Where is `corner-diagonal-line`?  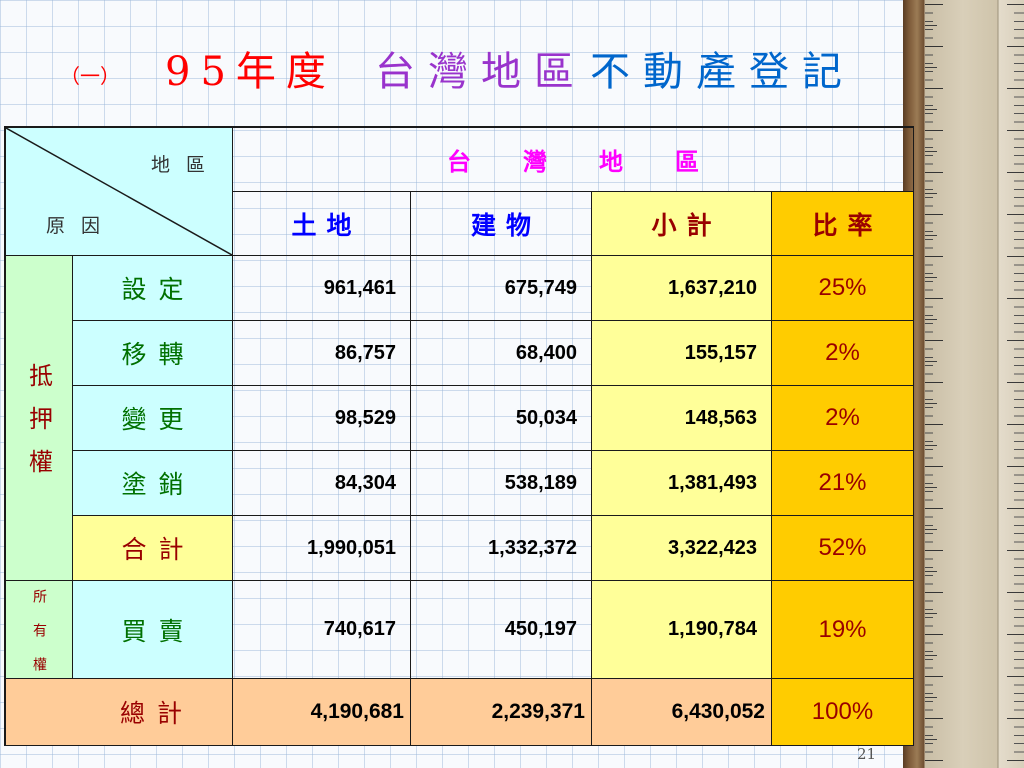
corner-diagonal-line is located at coordinates (119, 191).